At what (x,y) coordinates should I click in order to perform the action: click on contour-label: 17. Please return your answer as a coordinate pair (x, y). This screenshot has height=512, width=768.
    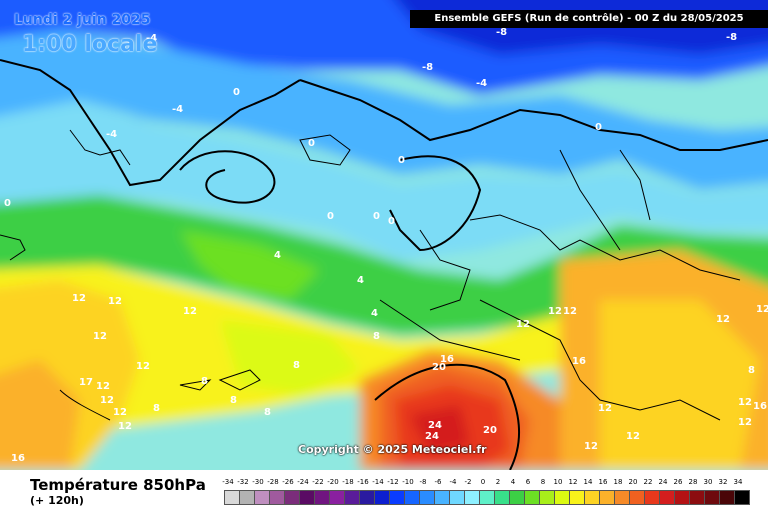
    Looking at the image, I should click on (86, 382).